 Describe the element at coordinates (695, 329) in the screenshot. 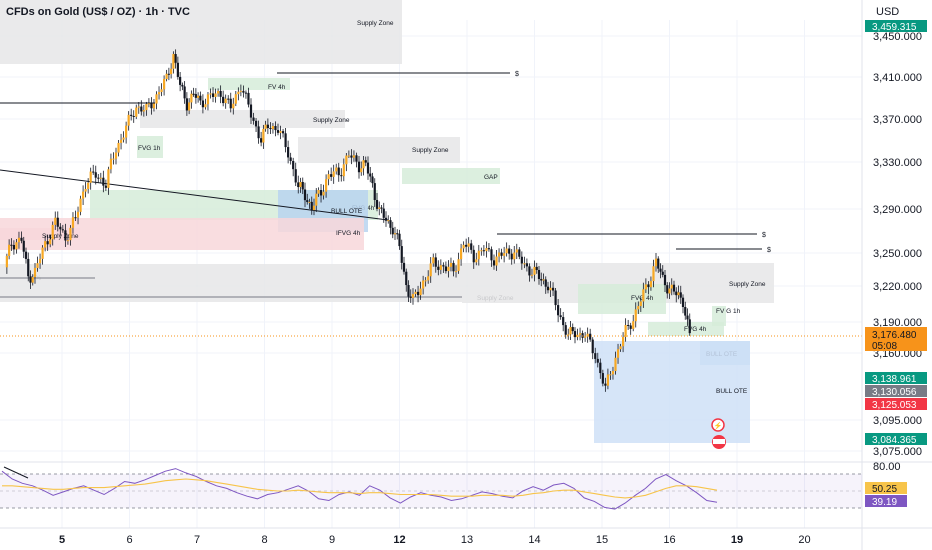

I see `zone-label-14: FVG 4h` at that location.